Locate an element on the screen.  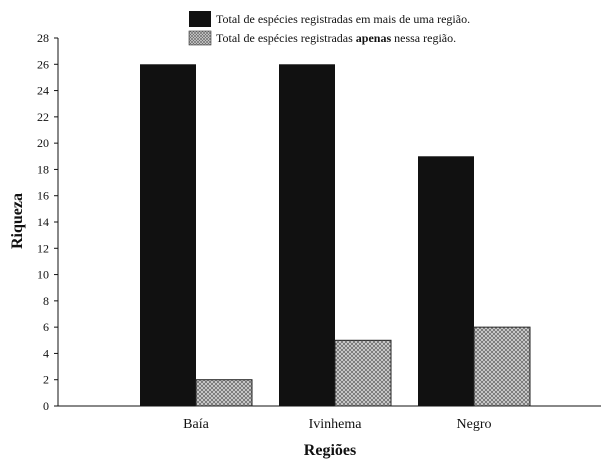
x-category-label: Ivinhema is located at coordinates (336, 424).